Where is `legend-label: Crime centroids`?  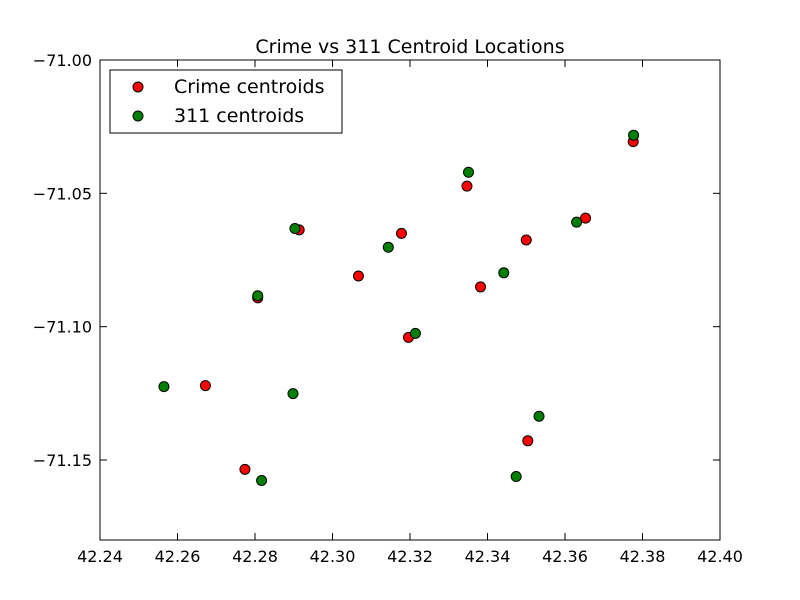 legend-label: Crime centroids is located at coordinates (249, 87).